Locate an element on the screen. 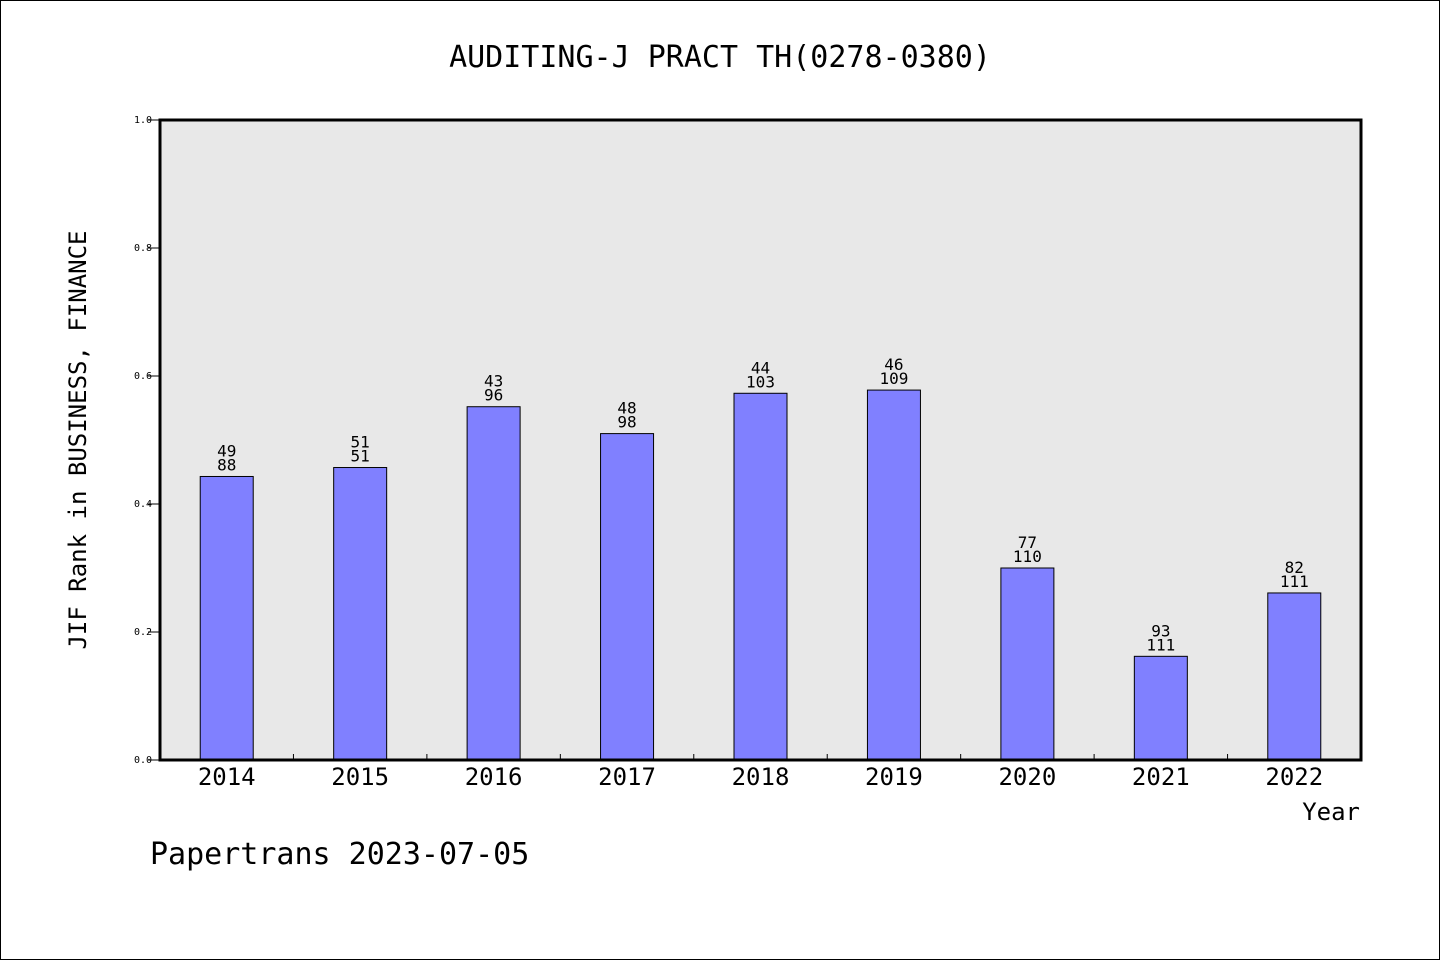 The image size is (1440, 960). x-tick-label: 2018 is located at coordinates (761, 777).